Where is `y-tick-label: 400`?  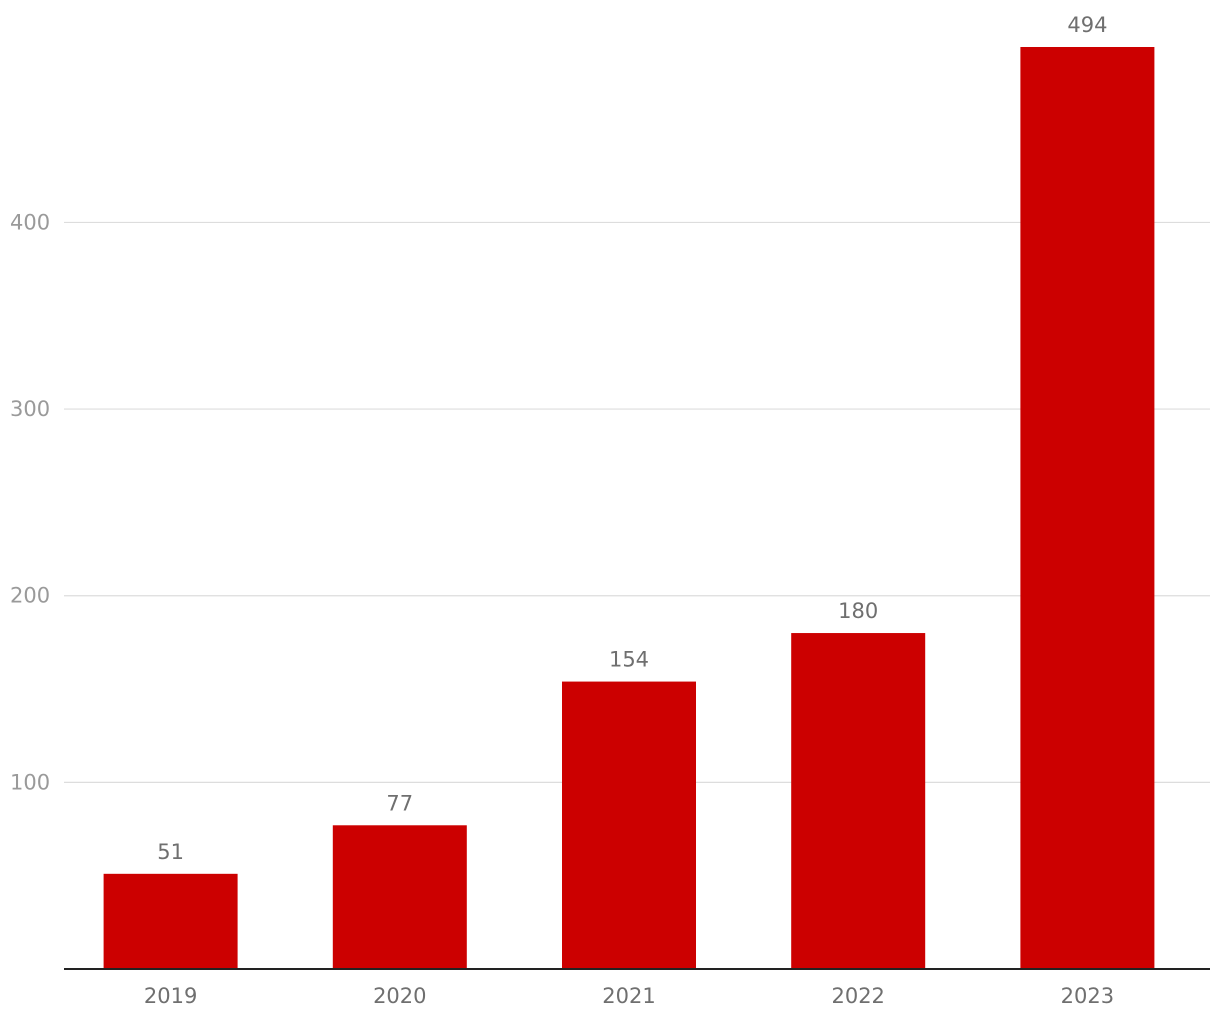 y-tick-label: 400 is located at coordinates (30, 222).